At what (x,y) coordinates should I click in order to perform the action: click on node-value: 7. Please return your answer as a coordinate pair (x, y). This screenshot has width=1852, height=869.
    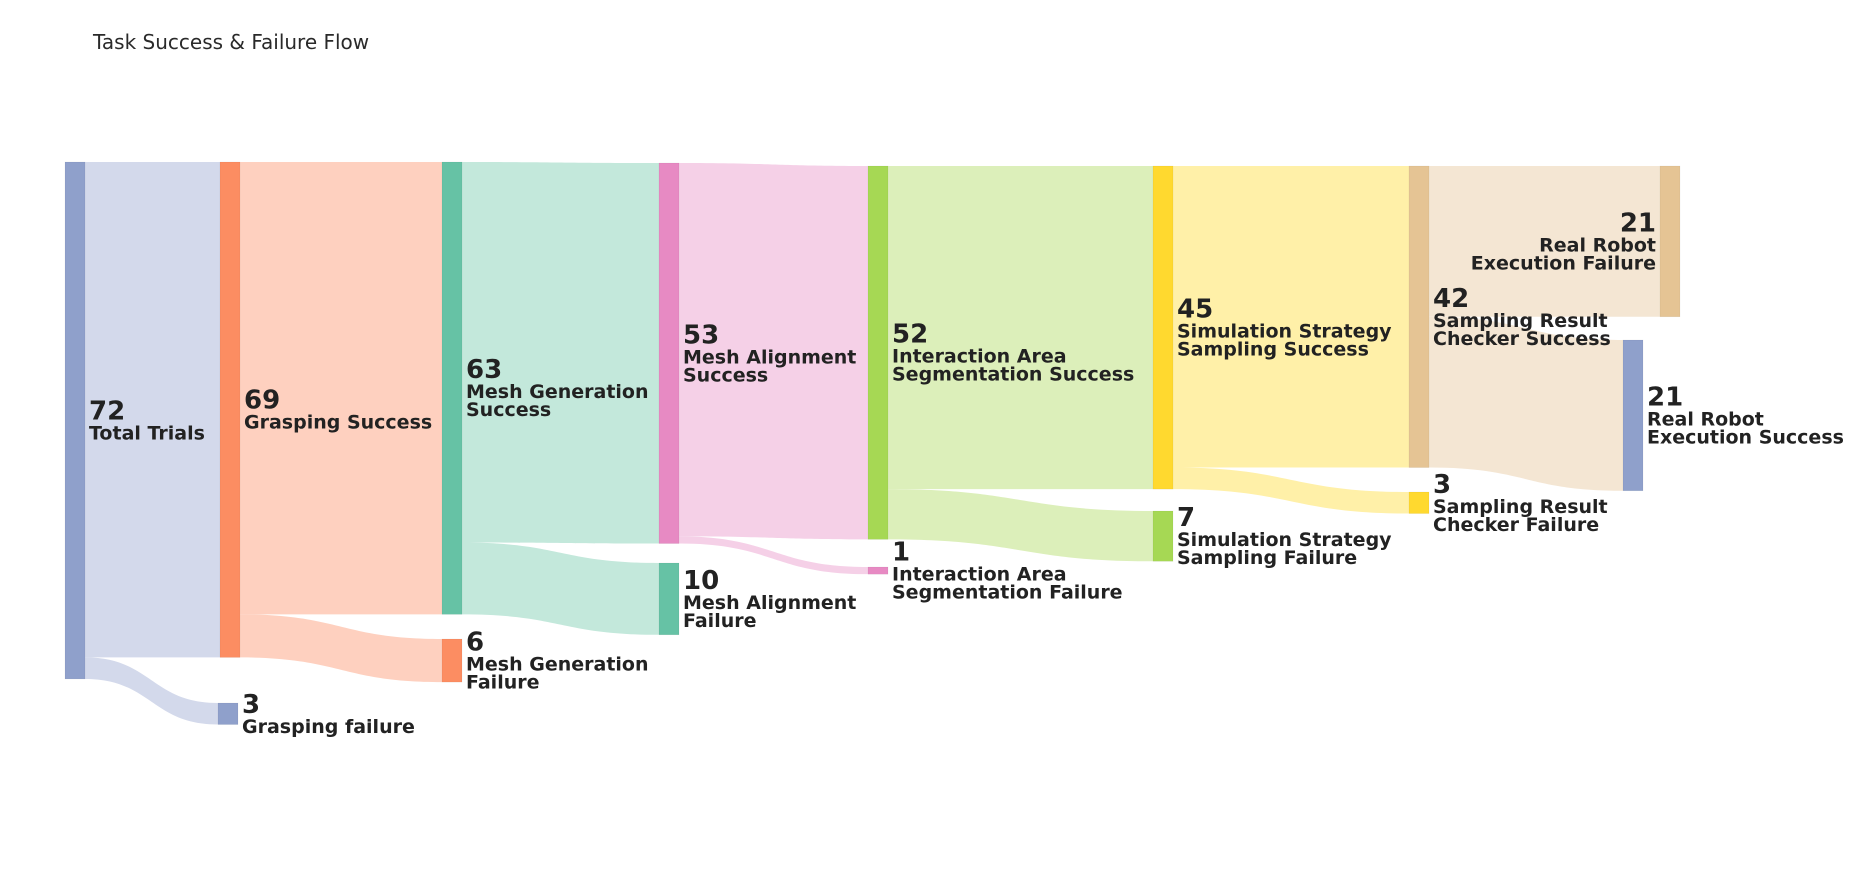
    Looking at the image, I should click on (1186, 518).